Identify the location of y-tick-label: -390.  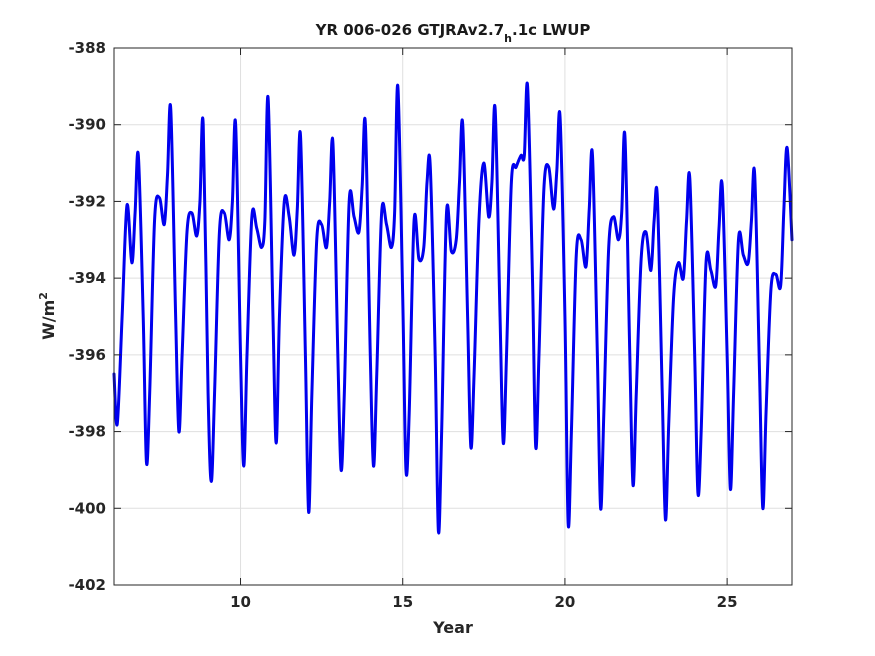
(87, 125).